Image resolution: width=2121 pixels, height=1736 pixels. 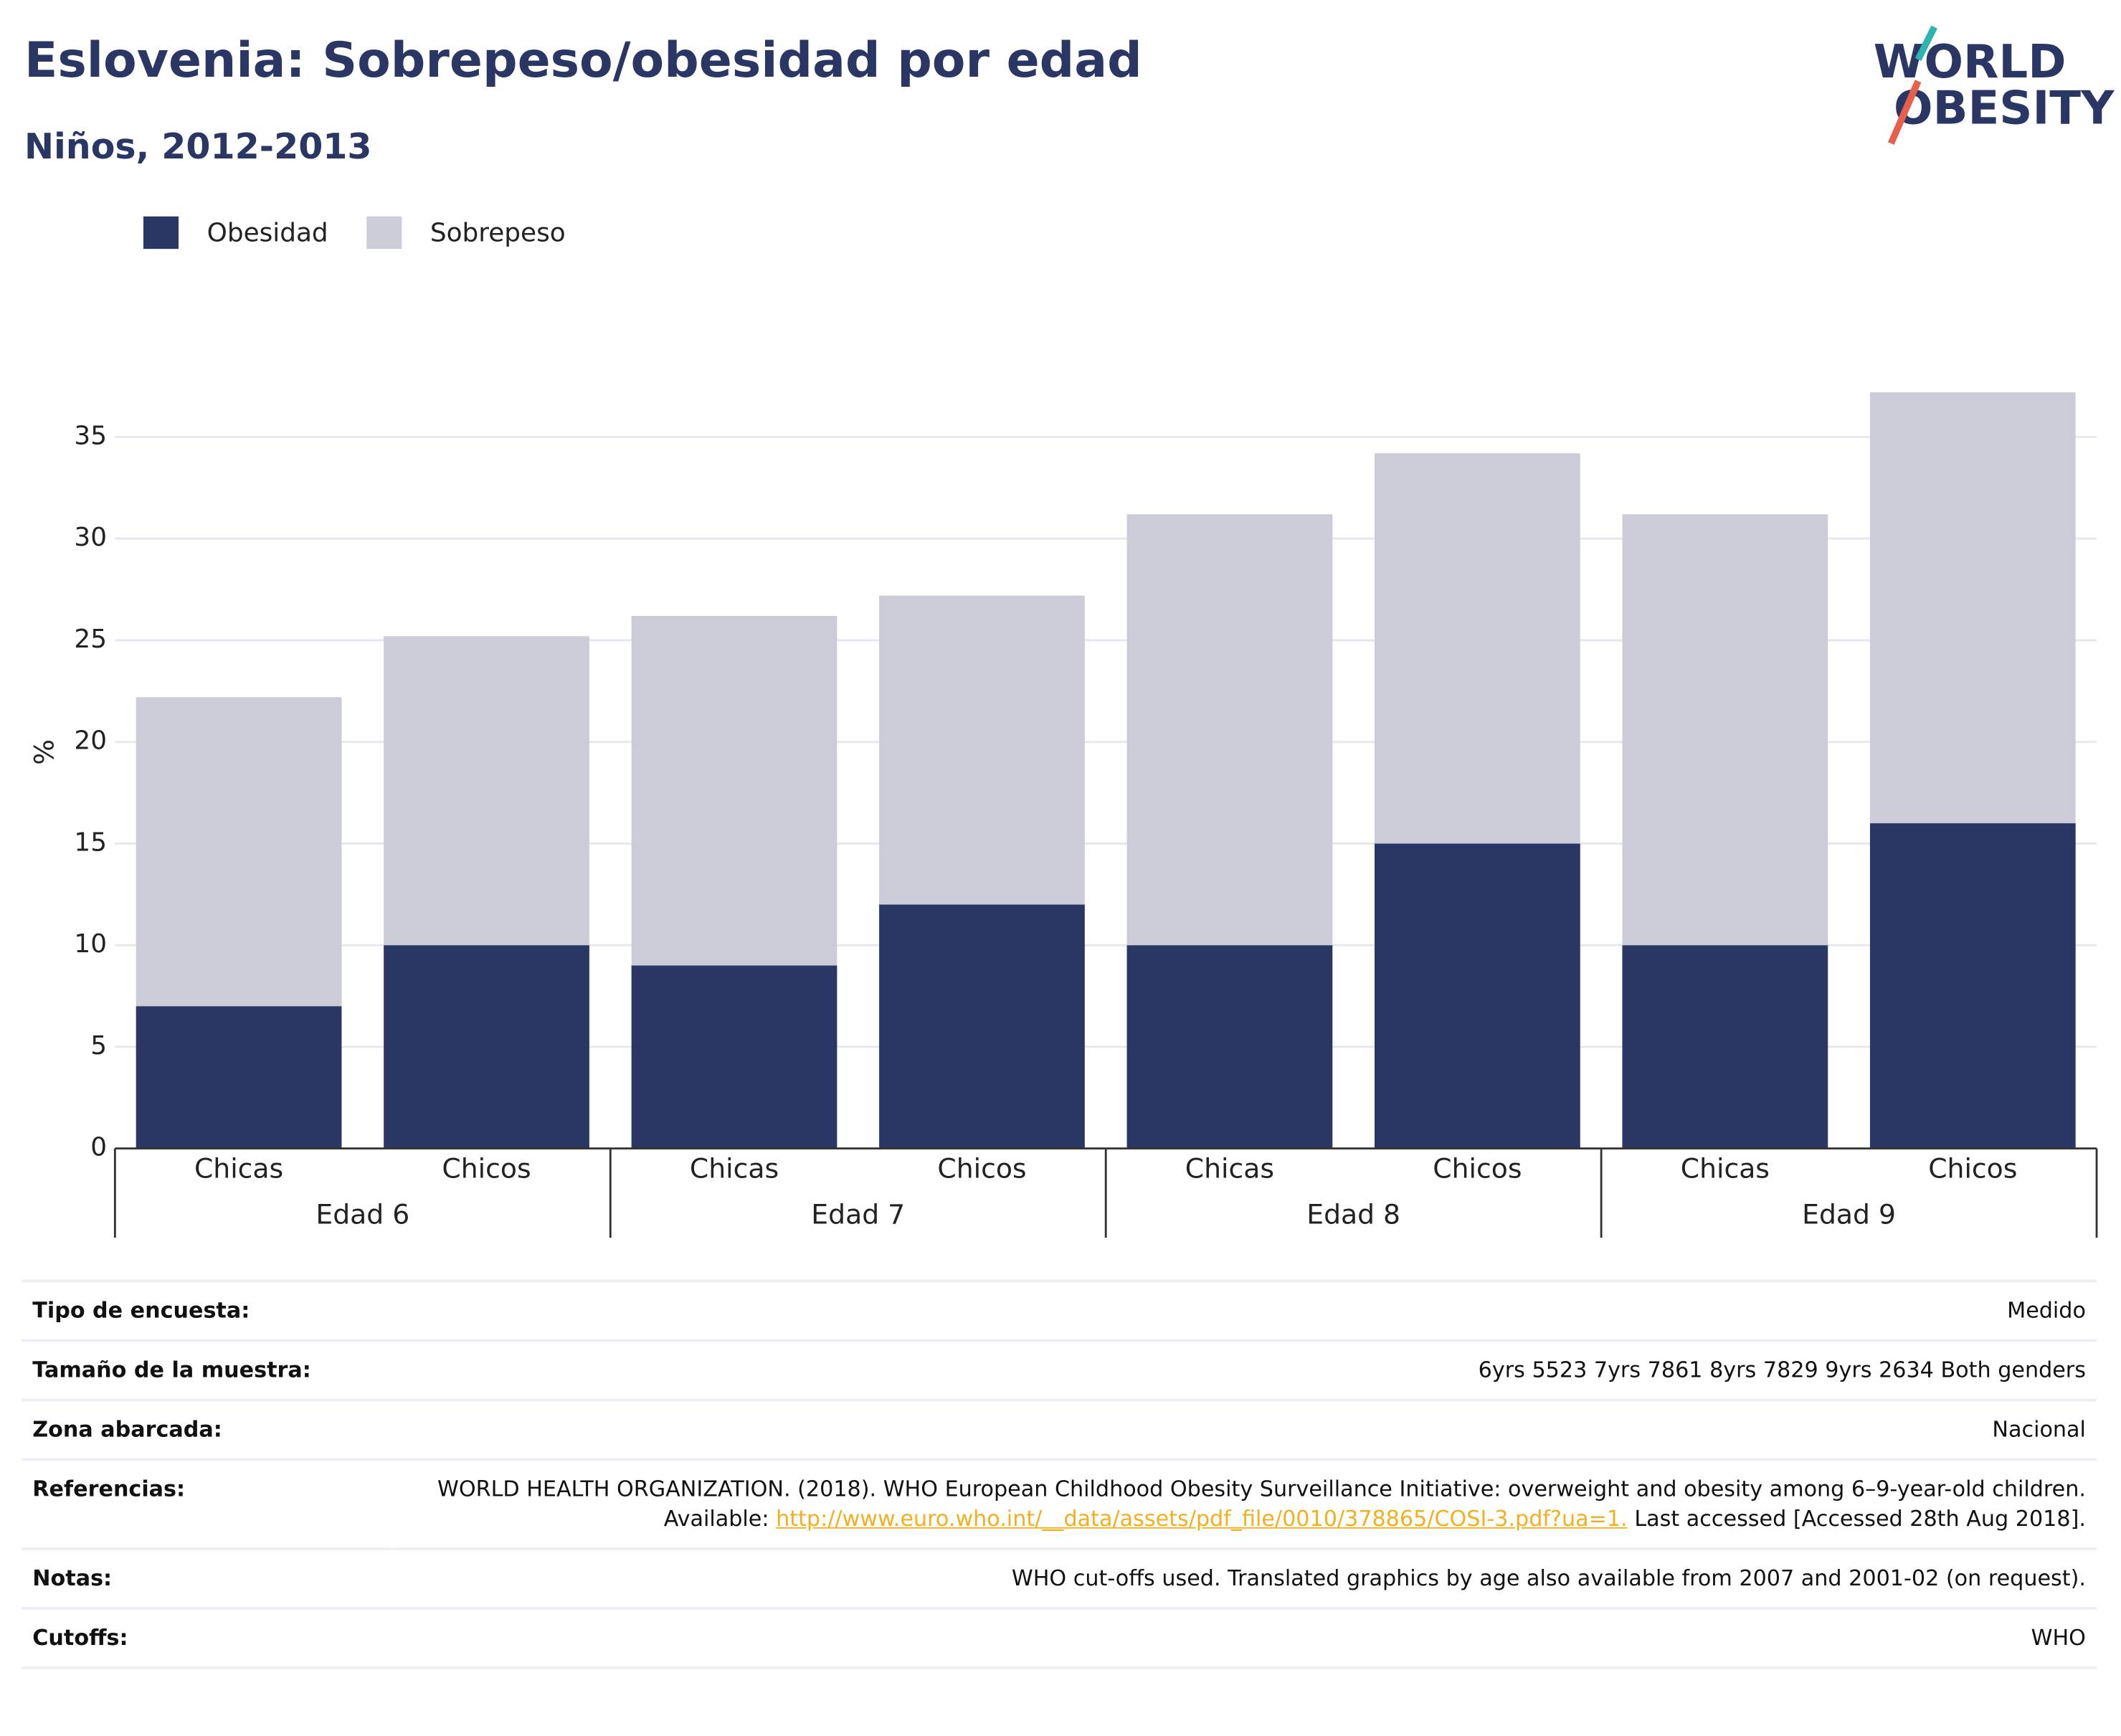 What do you see at coordinates (1970, 62) in the screenshot?
I see `logo-text: WORLD` at bounding box center [1970, 62].